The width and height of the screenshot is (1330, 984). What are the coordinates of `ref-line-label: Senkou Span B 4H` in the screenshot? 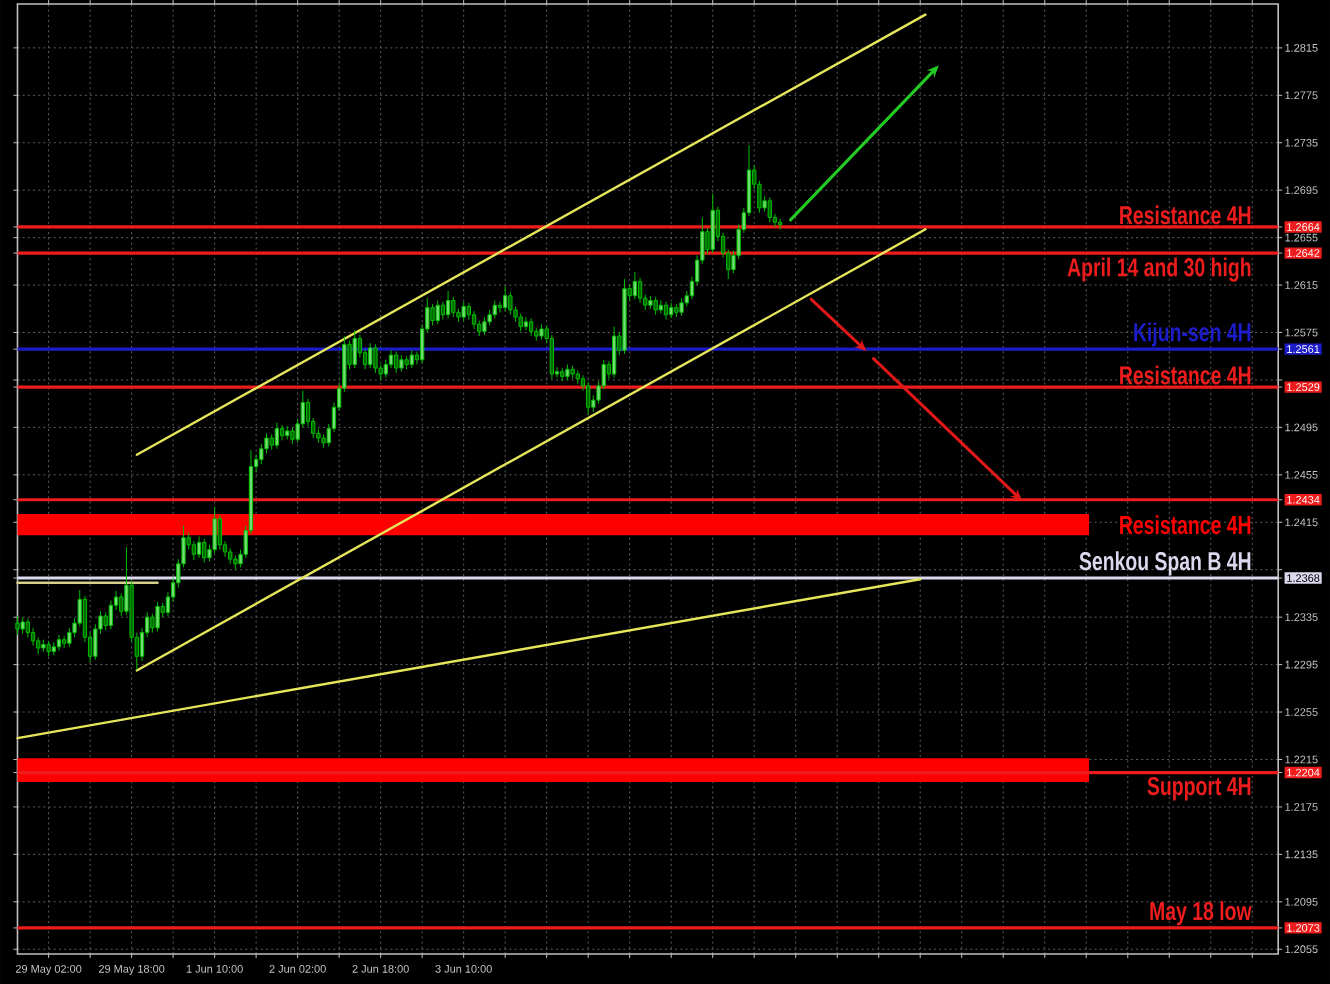 It's located at (1165, 563).